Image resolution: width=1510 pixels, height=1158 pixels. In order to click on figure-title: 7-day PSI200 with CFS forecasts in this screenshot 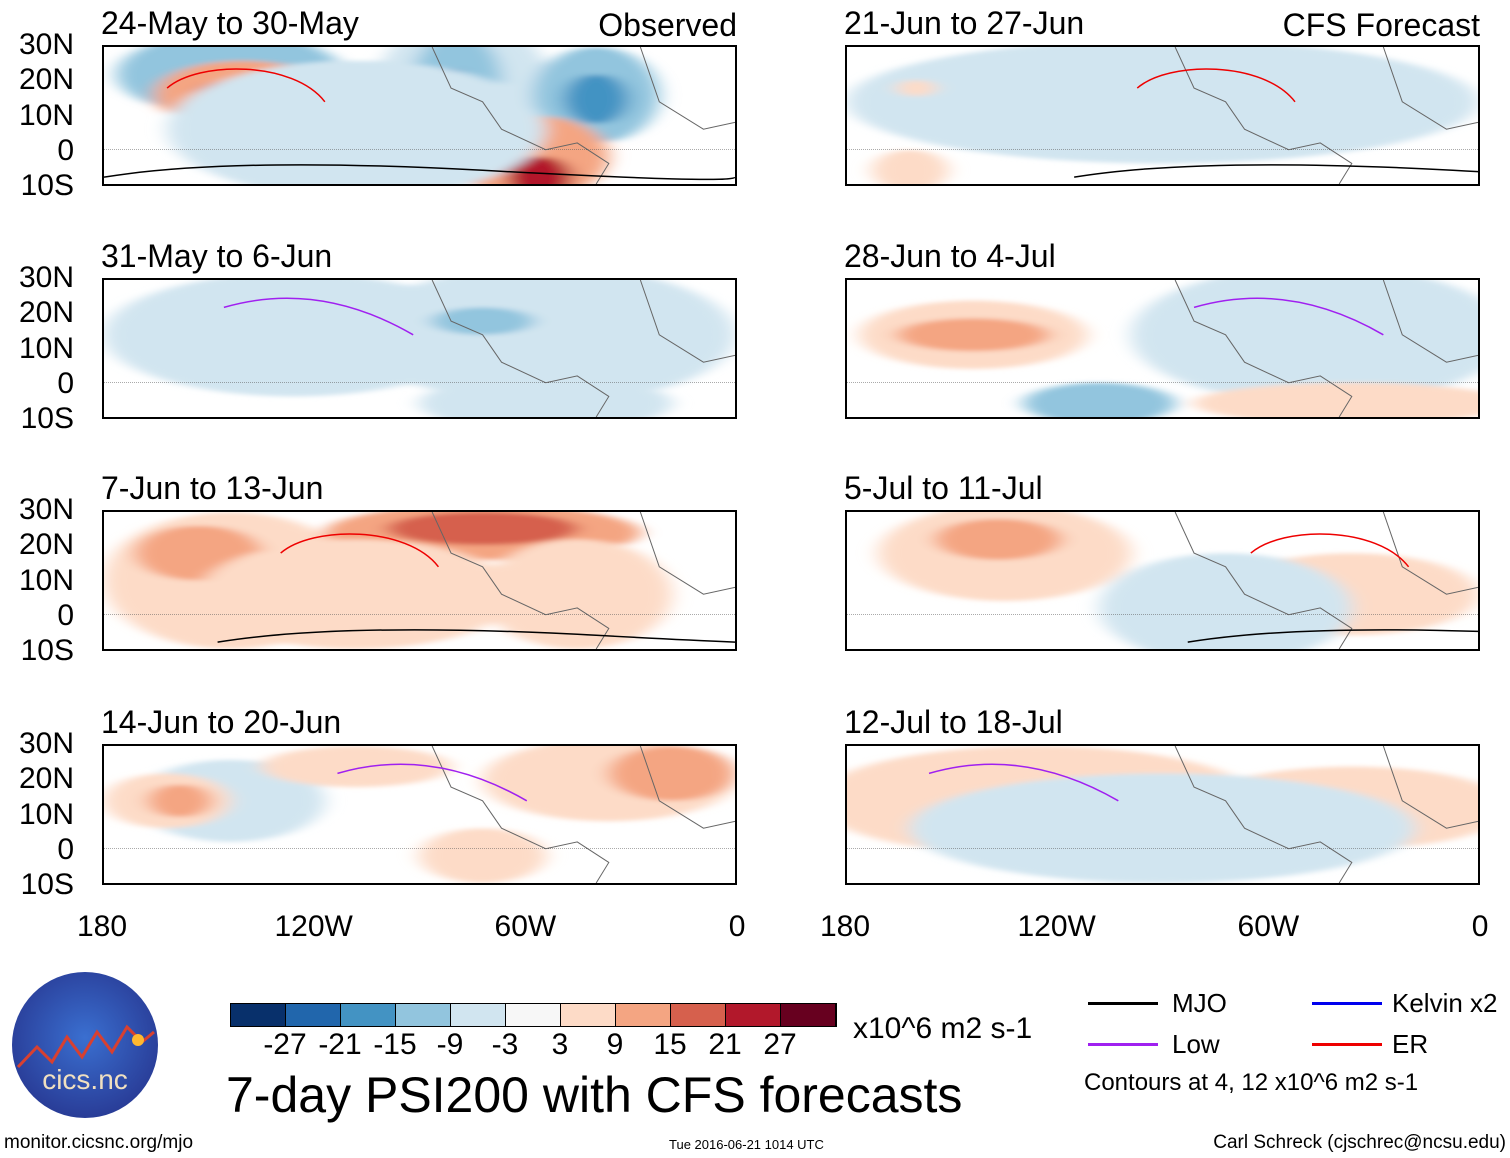, I will do `click(594, 1095)`.